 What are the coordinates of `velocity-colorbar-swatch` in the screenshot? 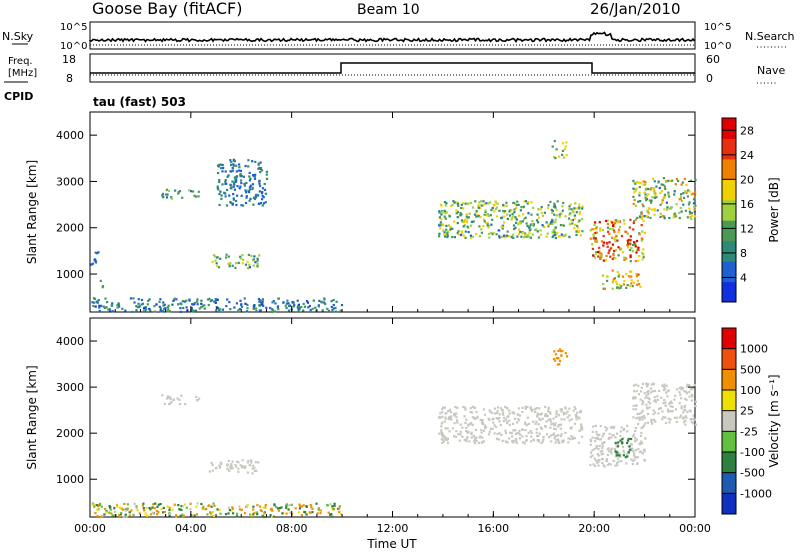 It's located at (729, 339).